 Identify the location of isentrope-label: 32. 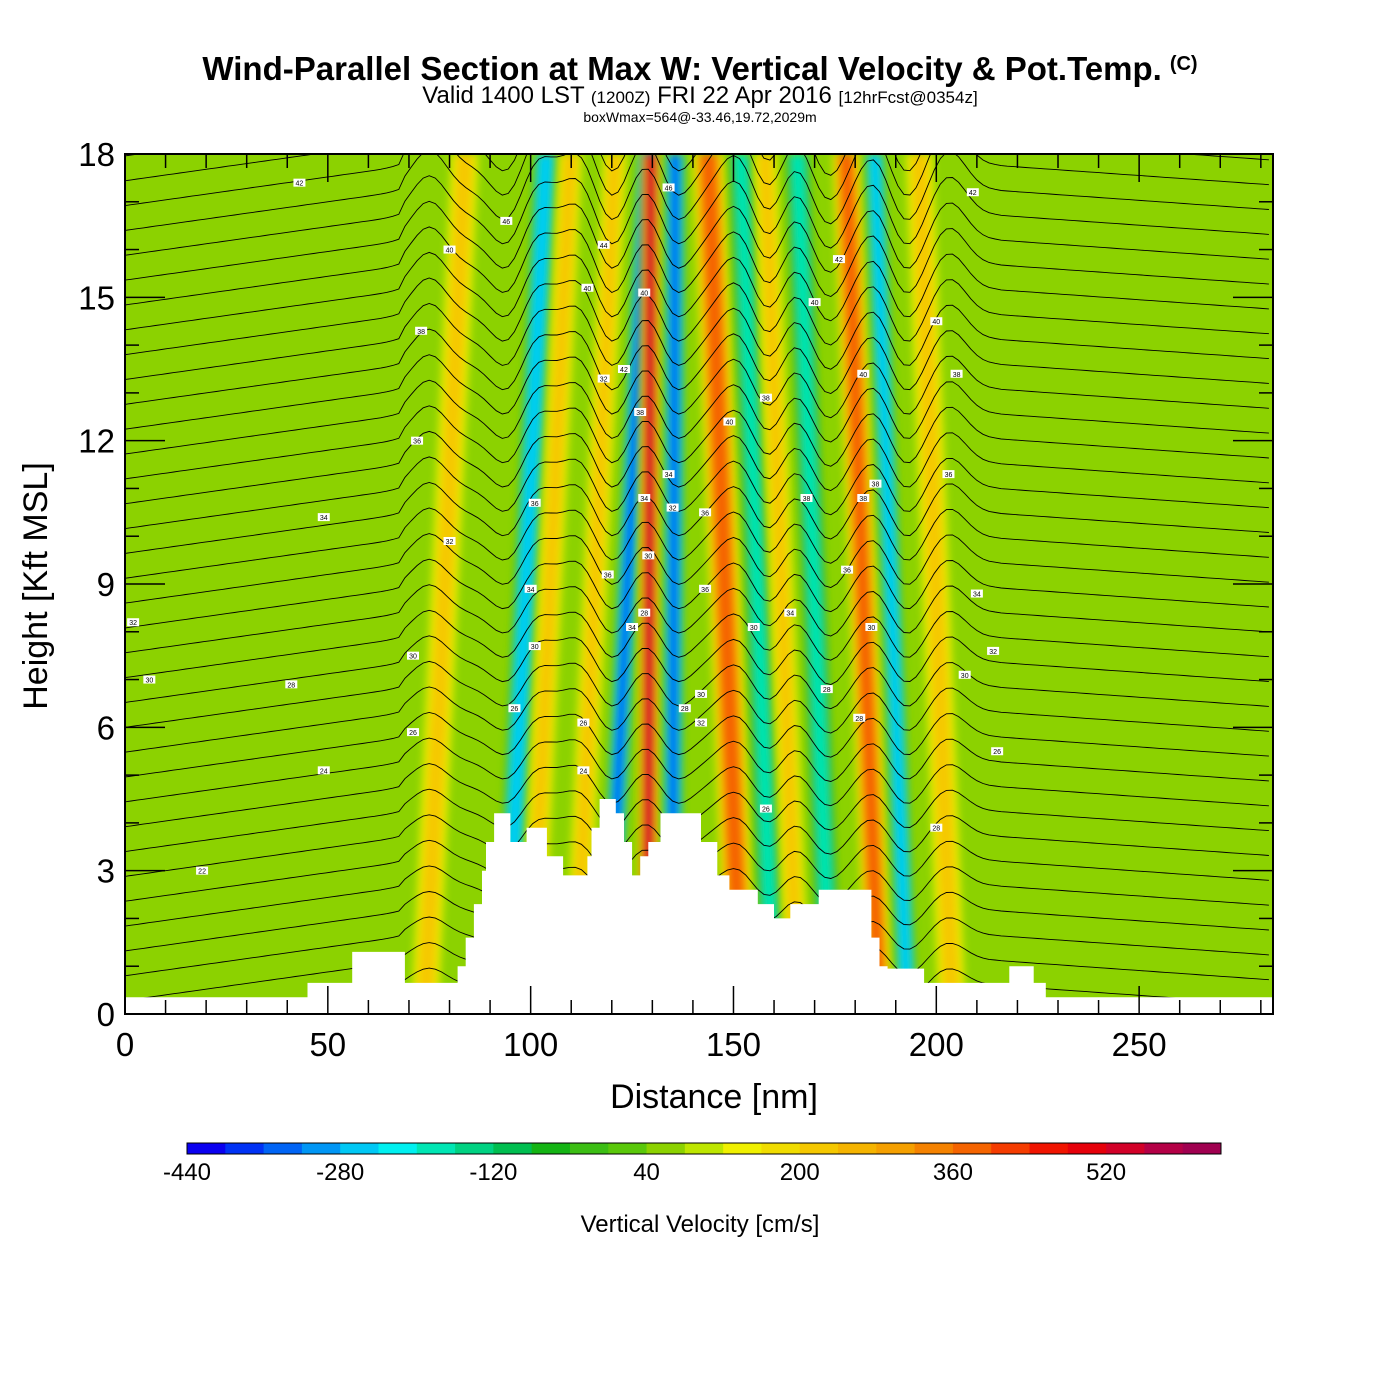
(672, 508).